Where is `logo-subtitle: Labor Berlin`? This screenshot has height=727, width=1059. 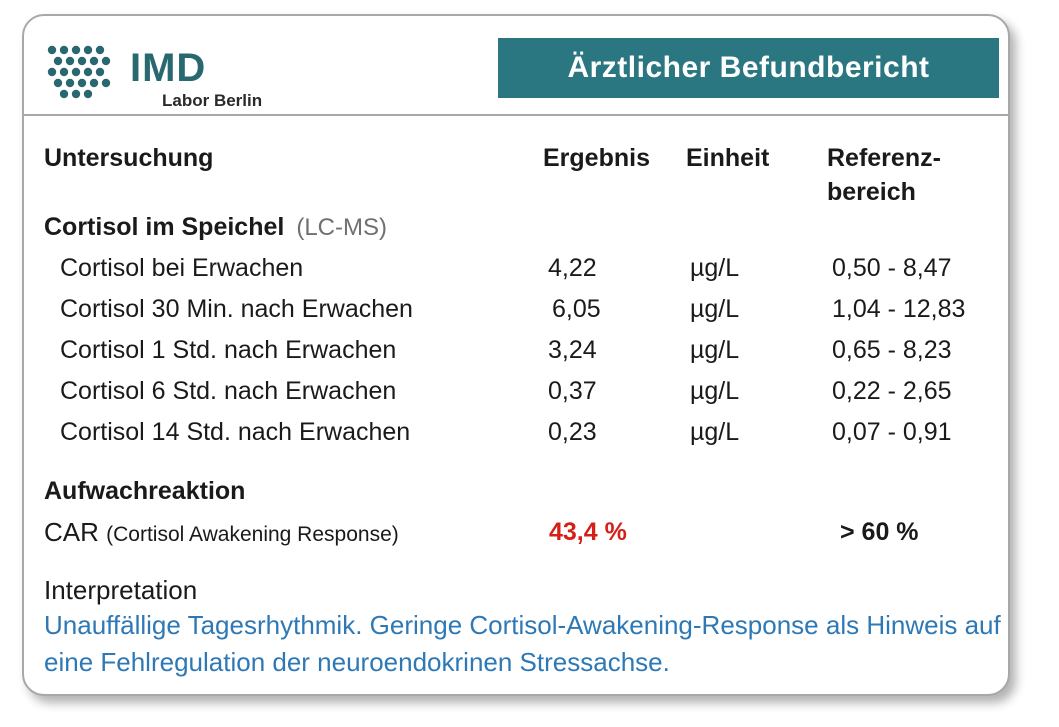
logo-subtitle: Labor Berlin is located at coordinates (212, 100).